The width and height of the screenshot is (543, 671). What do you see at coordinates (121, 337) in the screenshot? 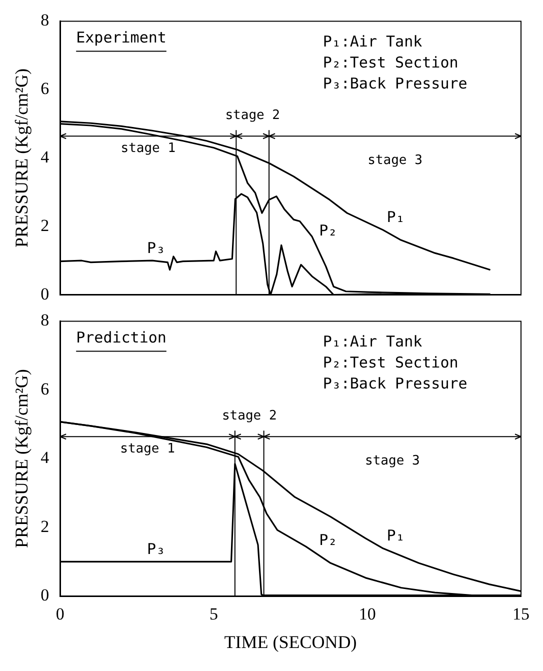
I see `text: Prediction` at bounding box center [121, 337].